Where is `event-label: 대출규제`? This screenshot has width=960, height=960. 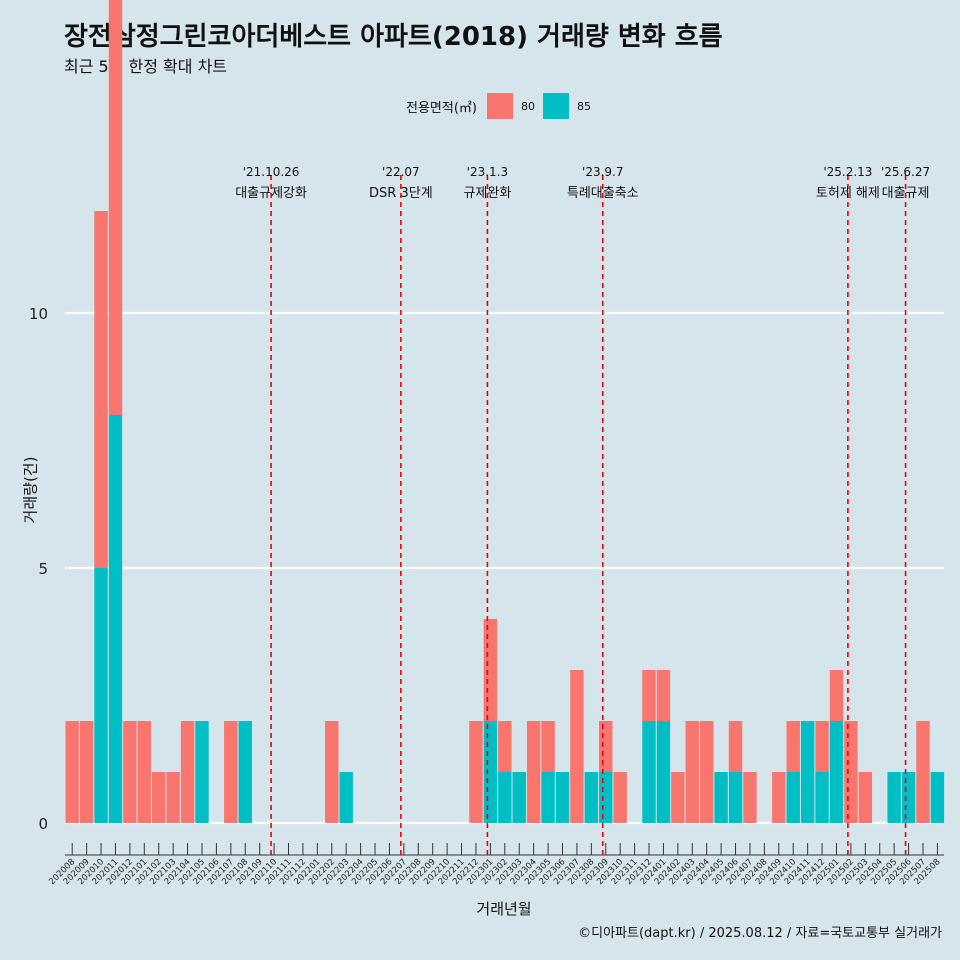
event-label: 대출규제 is located at coordinates (906, 193).